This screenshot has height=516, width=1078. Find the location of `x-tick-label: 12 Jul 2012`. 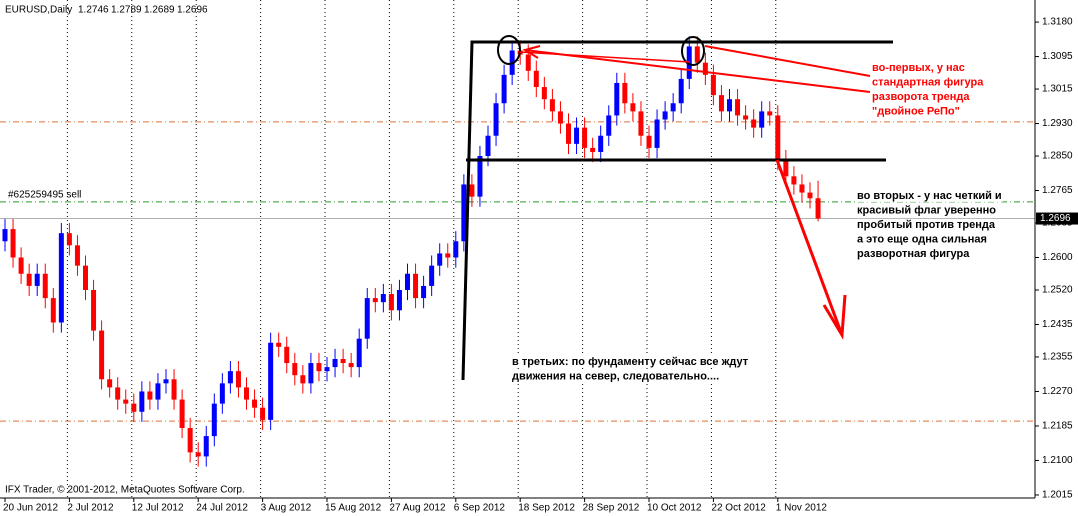

x-tick-label: 12 Jul 2012 is located at coordinates (158, 508).